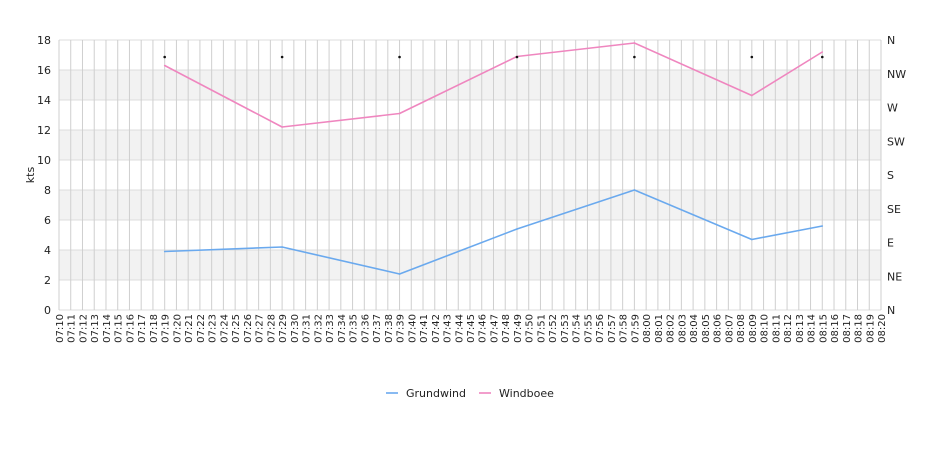 This screenshot has height=454, width=940. Describe the element at coordinates (177, 328) in the screenshot. I see `x-tick-label: 07:20` at that location.